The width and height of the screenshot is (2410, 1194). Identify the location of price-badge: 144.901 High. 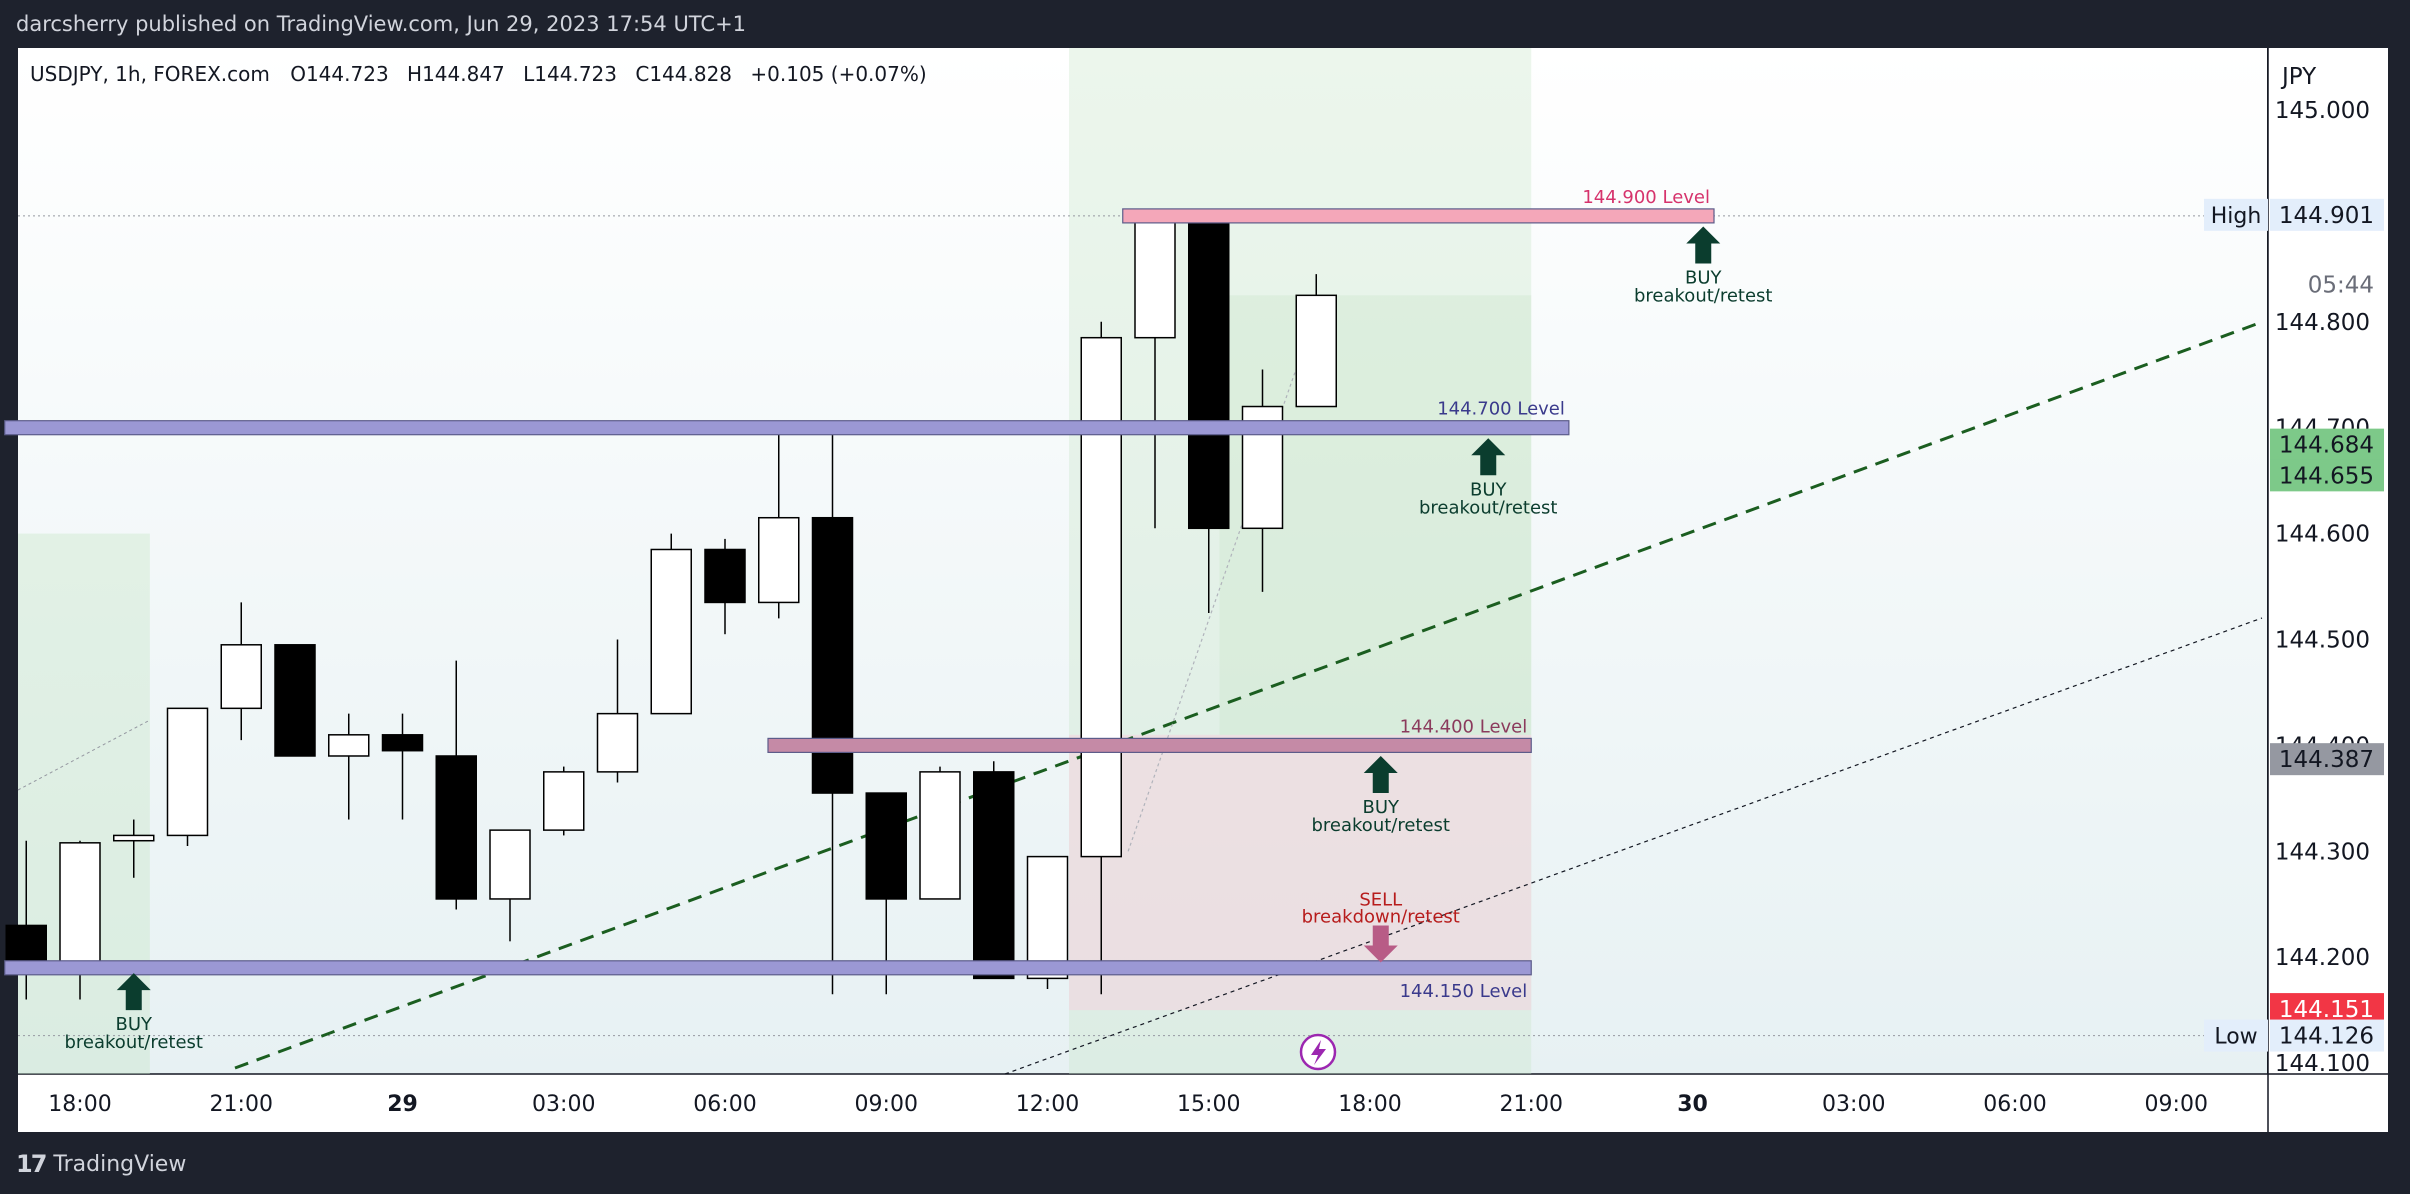
(2294, 214).